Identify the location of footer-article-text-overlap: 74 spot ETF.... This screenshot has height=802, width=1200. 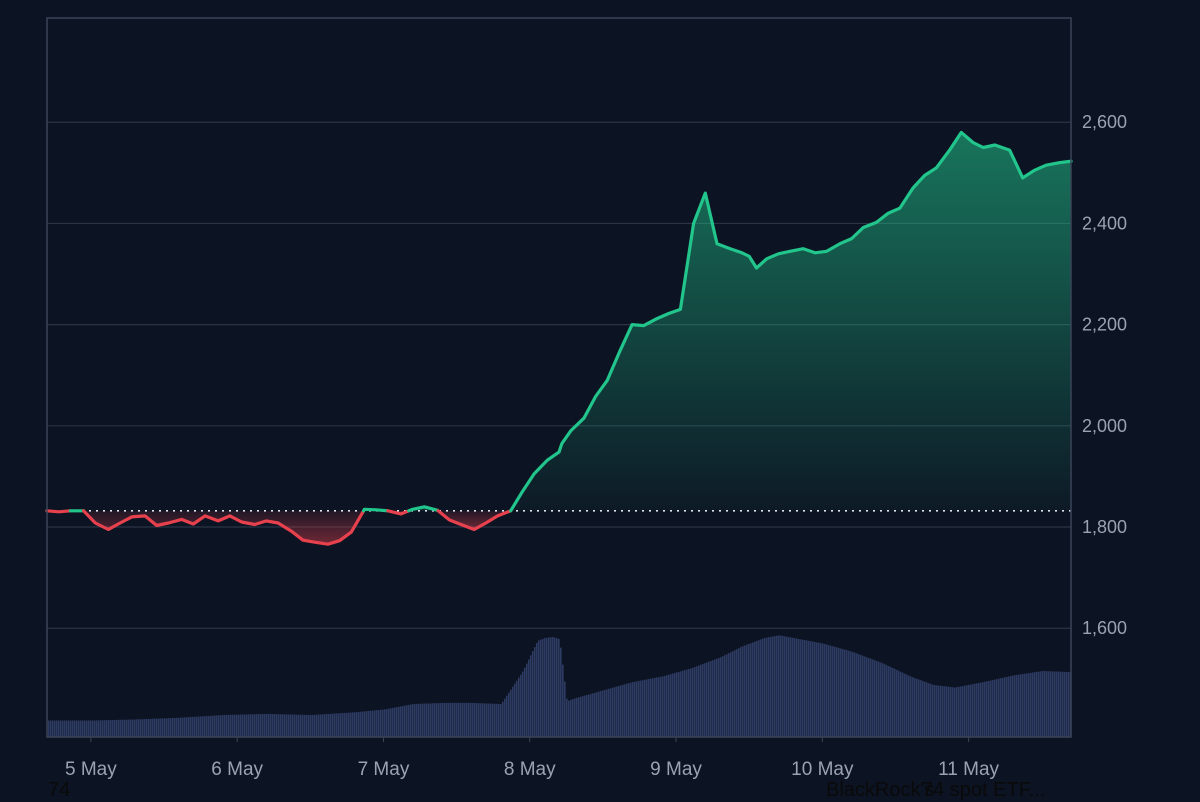
(983, 790).